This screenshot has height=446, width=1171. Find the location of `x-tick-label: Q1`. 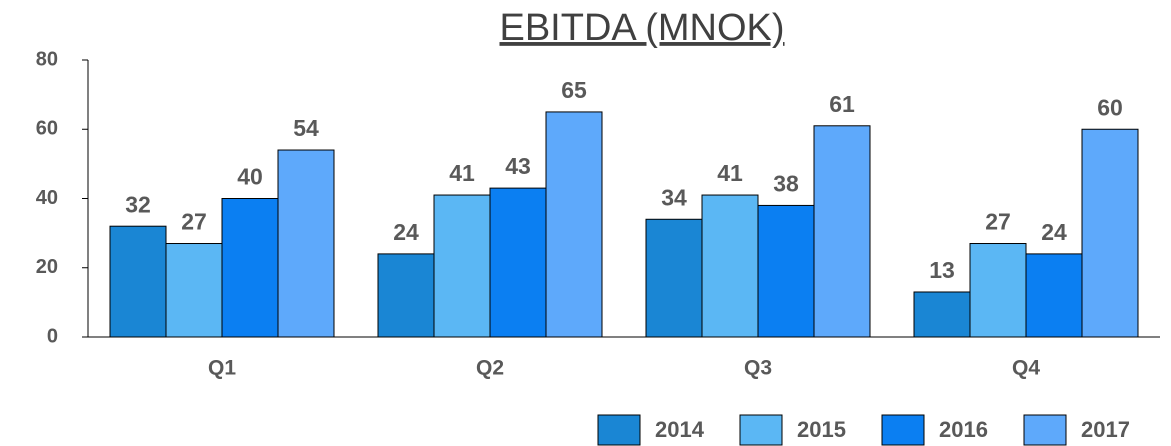

x-tick-label: Q1 is located at coordinates (222, 368).